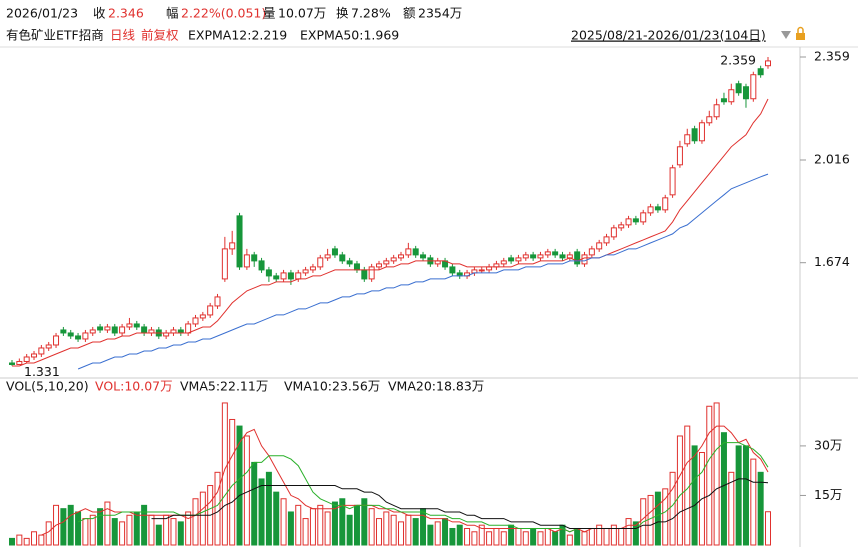 The height and width of the screenshot is (547, 858). Describe the element at coordinates (134, 386) in the screenshot. I see `volume-name: VOL:10.07万` at that location.